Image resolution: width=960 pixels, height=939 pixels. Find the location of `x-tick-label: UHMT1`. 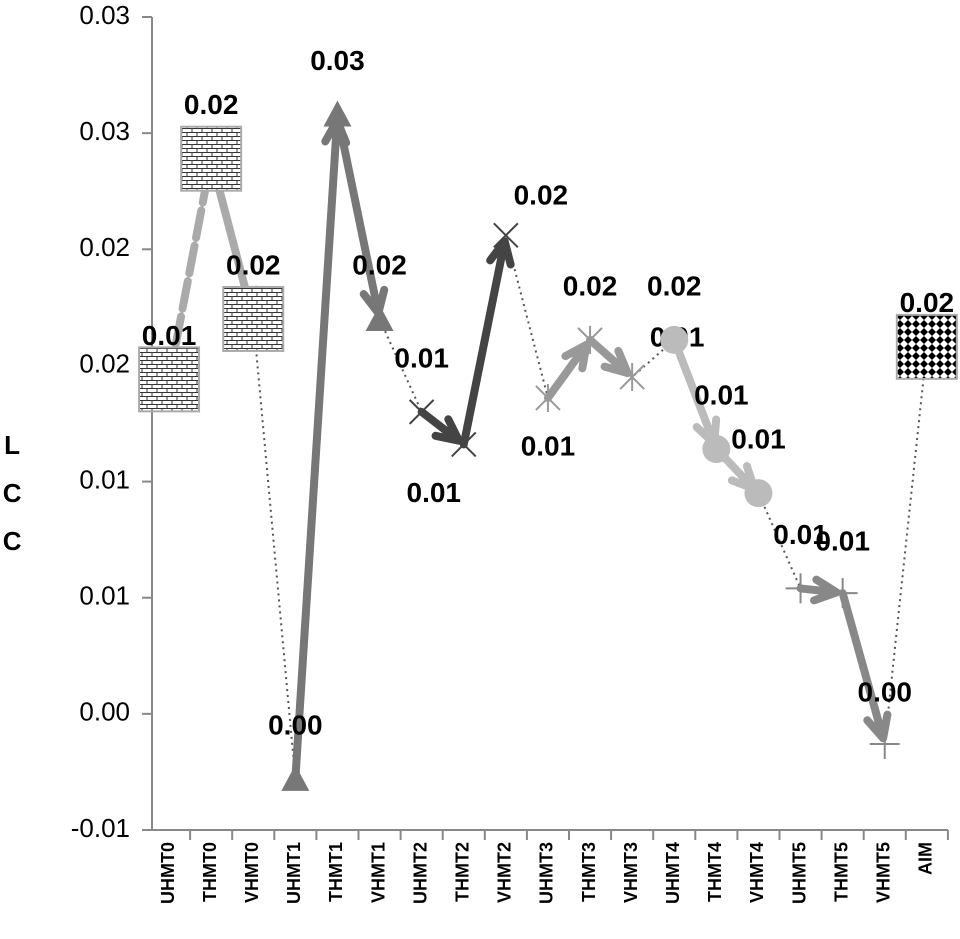

x-tick-label: UHMT1 is located at coordinates (294, 873).